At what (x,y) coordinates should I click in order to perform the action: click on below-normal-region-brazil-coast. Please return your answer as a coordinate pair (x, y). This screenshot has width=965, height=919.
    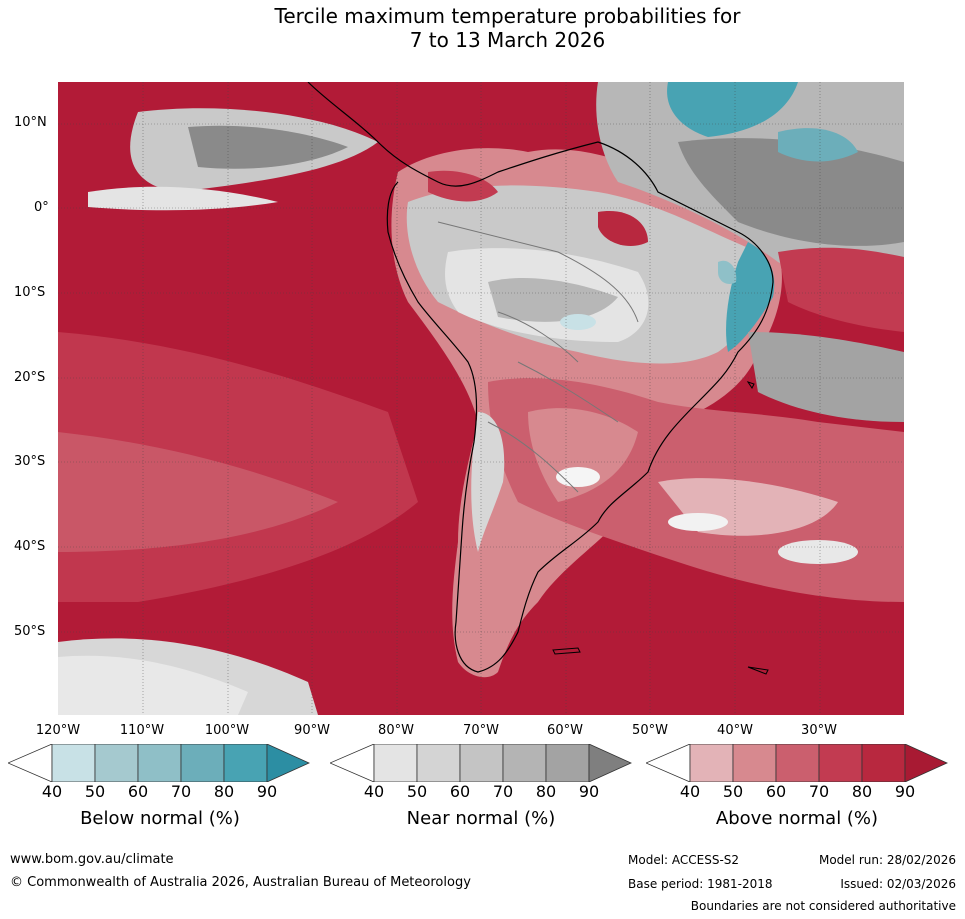
    Looking at the image, I should click on (727, 272).